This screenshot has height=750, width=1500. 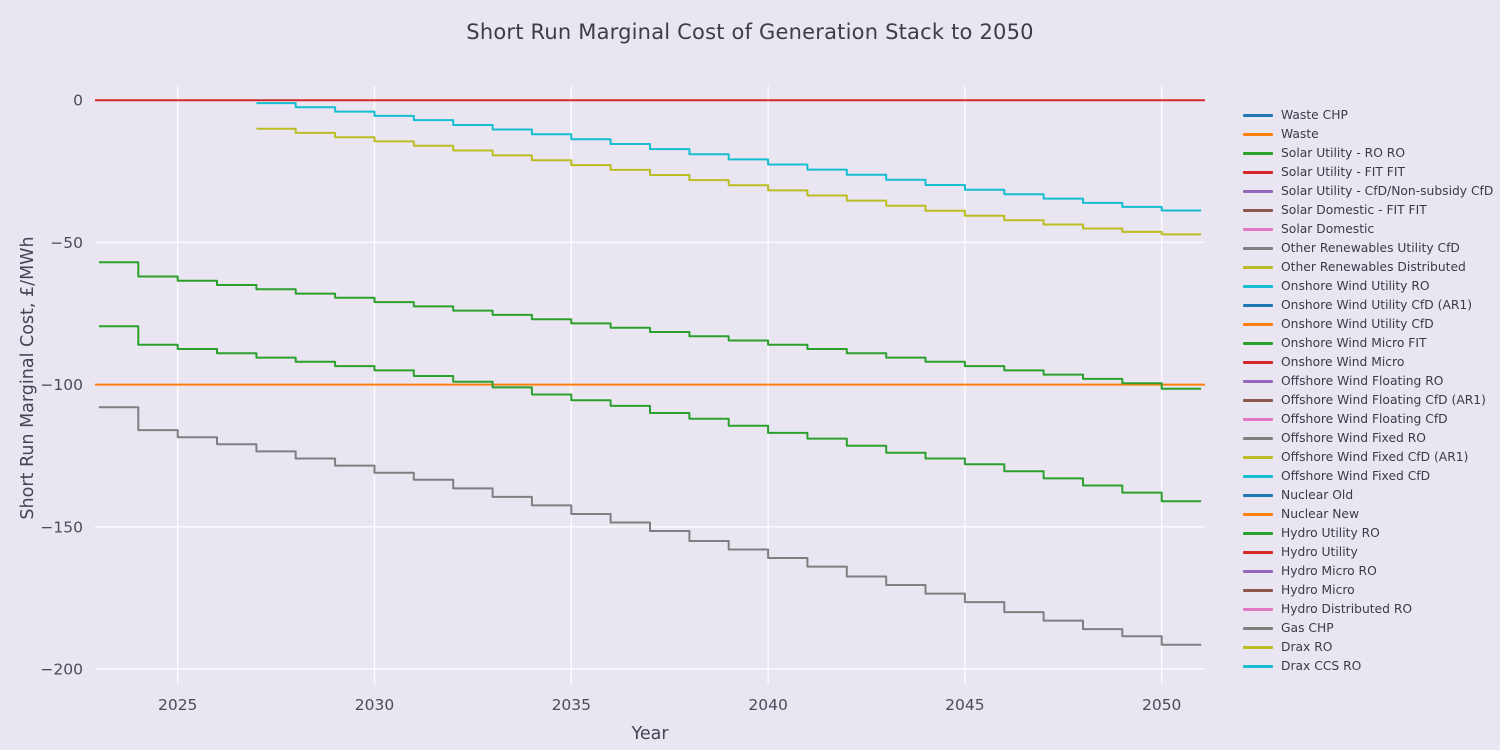 I want to click on legend-item: Solar Utility - FIT FIT, so click(x=1368, y=172).